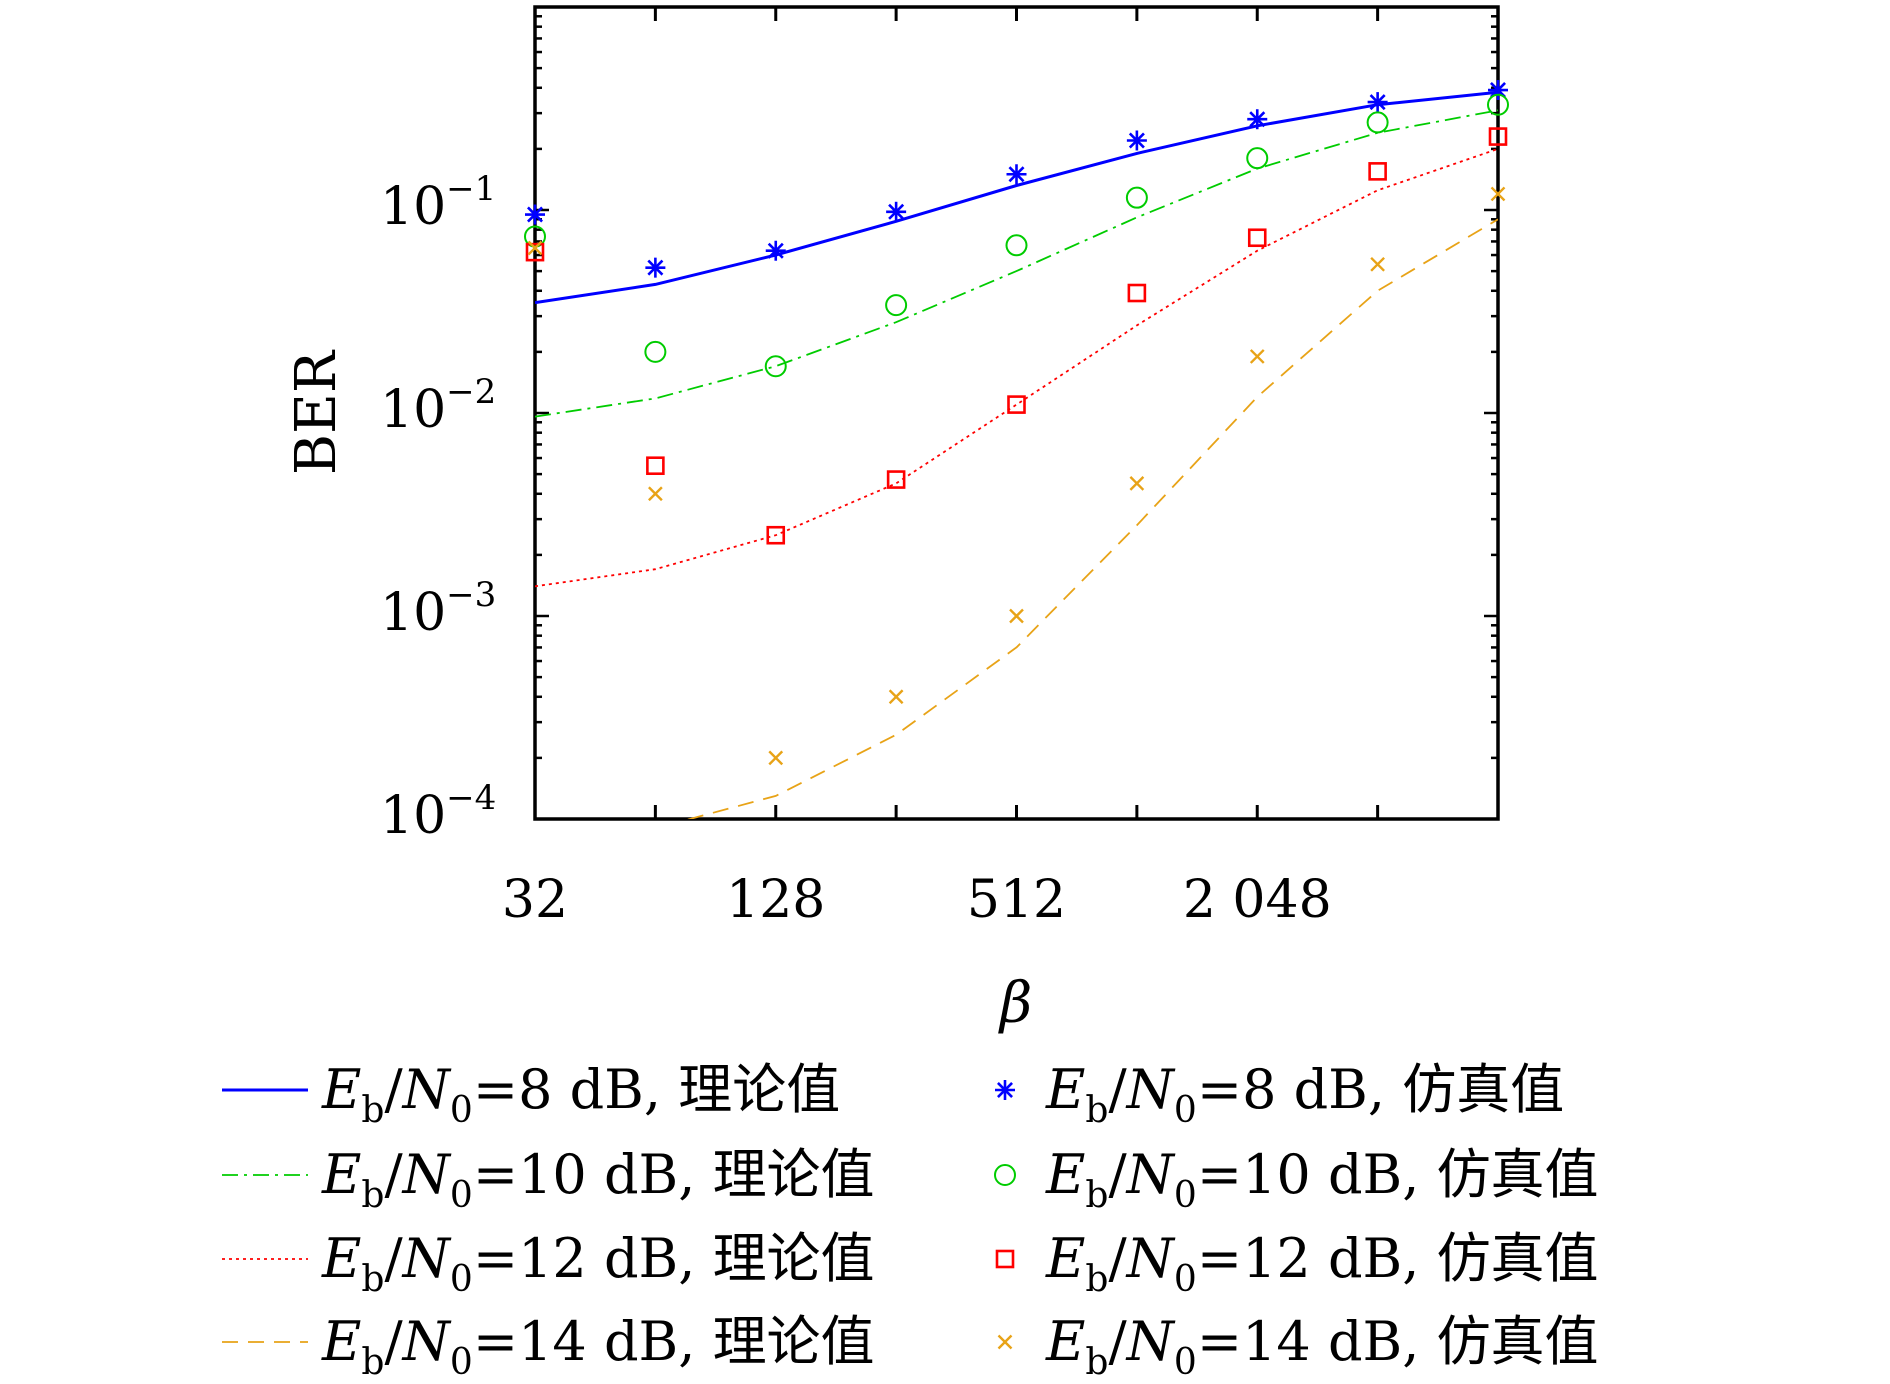  Describe the element at coordinates (1304, 1094) in the screenshot. I see `legend-label-sim-8db: Eb/N0=8 dB, 仿真值` at that location.